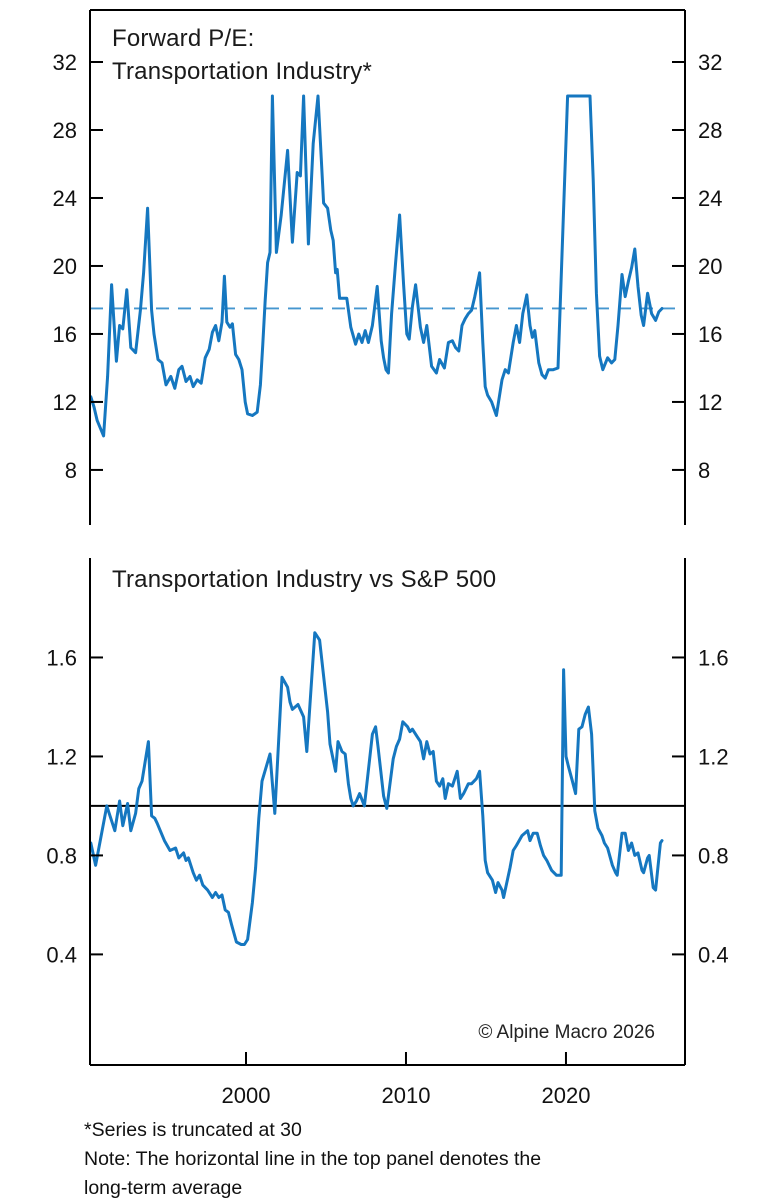 This screenshot has height=1198, width=768. I want to click on y-tick-label-left: 28, so click(65, 130).